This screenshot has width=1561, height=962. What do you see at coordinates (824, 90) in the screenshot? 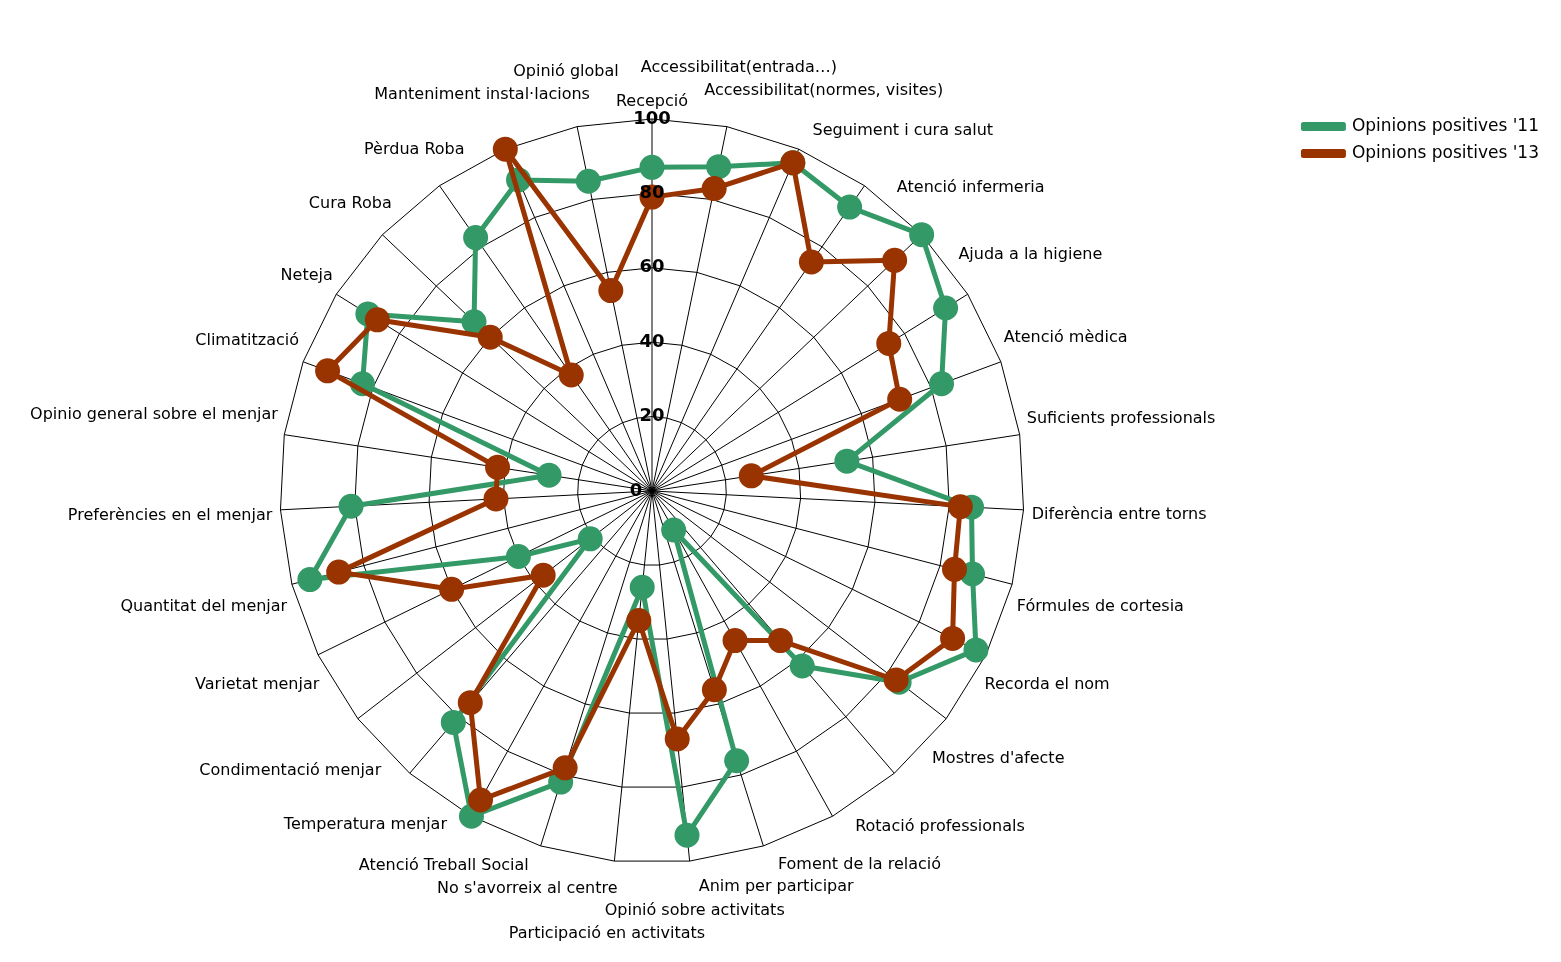
I see `spoke-label: Accessibilitat(normes, visites)` at bounding box center [824, 90].